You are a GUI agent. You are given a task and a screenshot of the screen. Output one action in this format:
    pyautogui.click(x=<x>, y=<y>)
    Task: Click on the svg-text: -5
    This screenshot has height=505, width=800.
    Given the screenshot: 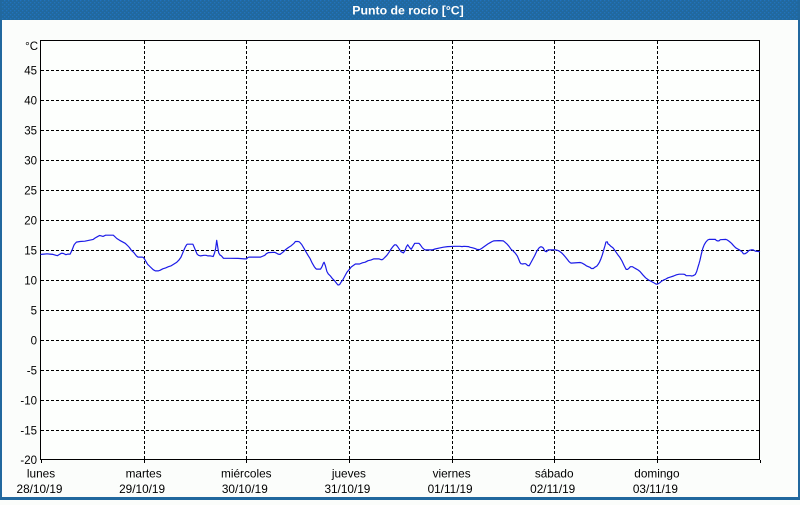 What is the action you would take?
    pyautogui.click(x=32, y=372)
    